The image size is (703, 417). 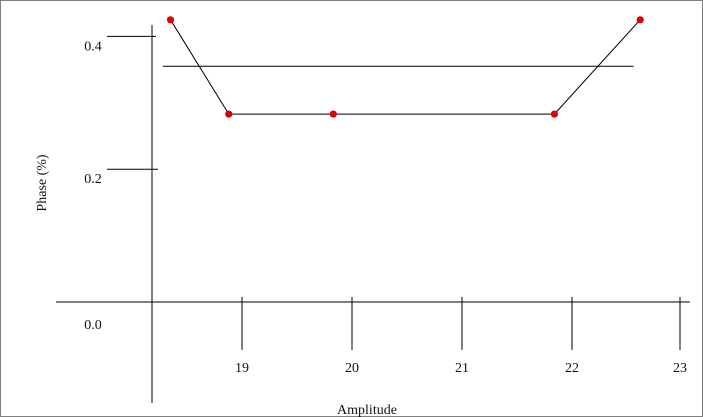 I want to click on x-tick-label-22: 22, so click(x=572, y=368).